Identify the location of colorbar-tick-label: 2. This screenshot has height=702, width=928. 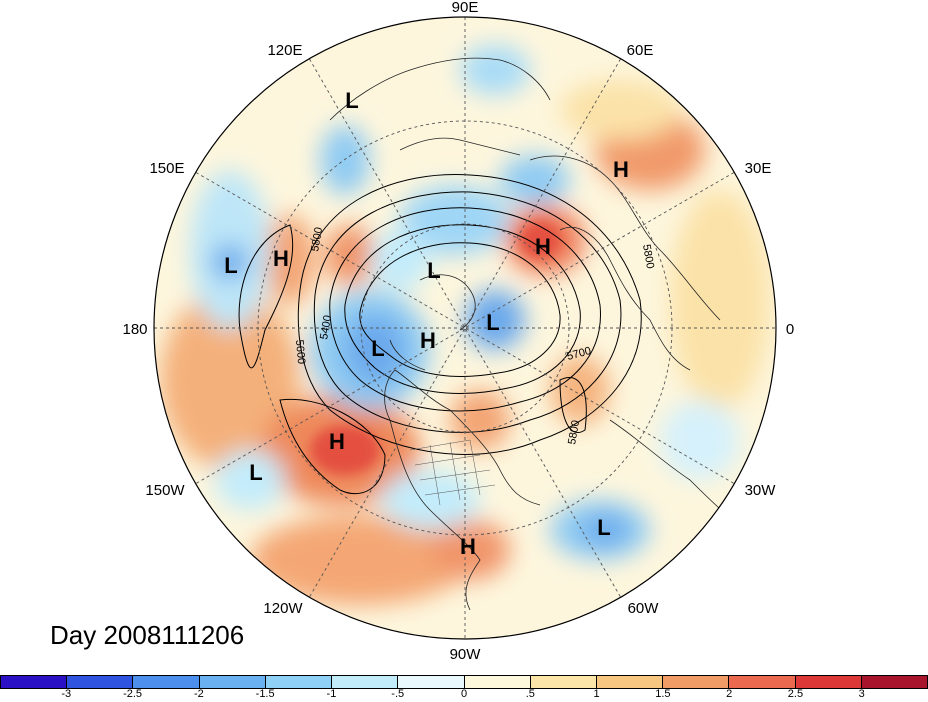
(729, 694).